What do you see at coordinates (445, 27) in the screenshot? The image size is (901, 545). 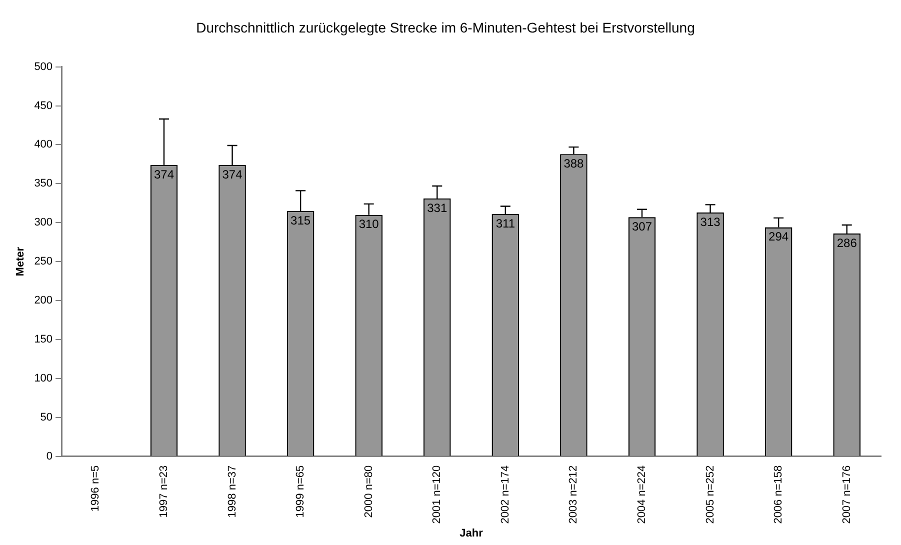 I see `chart-title: Durchschnittlich zurückgelegte Strecke im 6-Minuten-Gehtest bei Erstvorstellung` at bounding box center [445, 27].